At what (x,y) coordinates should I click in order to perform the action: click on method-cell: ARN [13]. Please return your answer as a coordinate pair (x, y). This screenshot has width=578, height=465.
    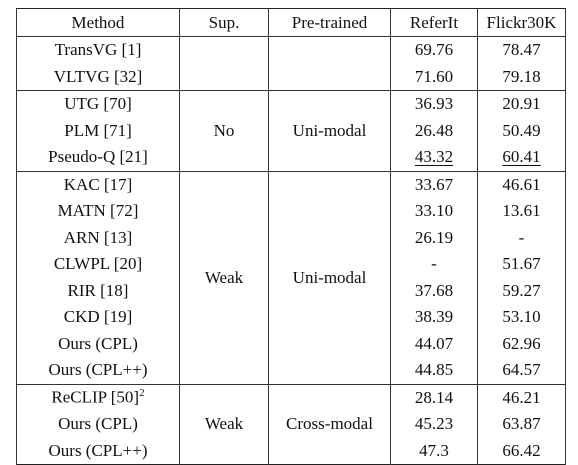
    Looking at the image, I should click on (98, 237).